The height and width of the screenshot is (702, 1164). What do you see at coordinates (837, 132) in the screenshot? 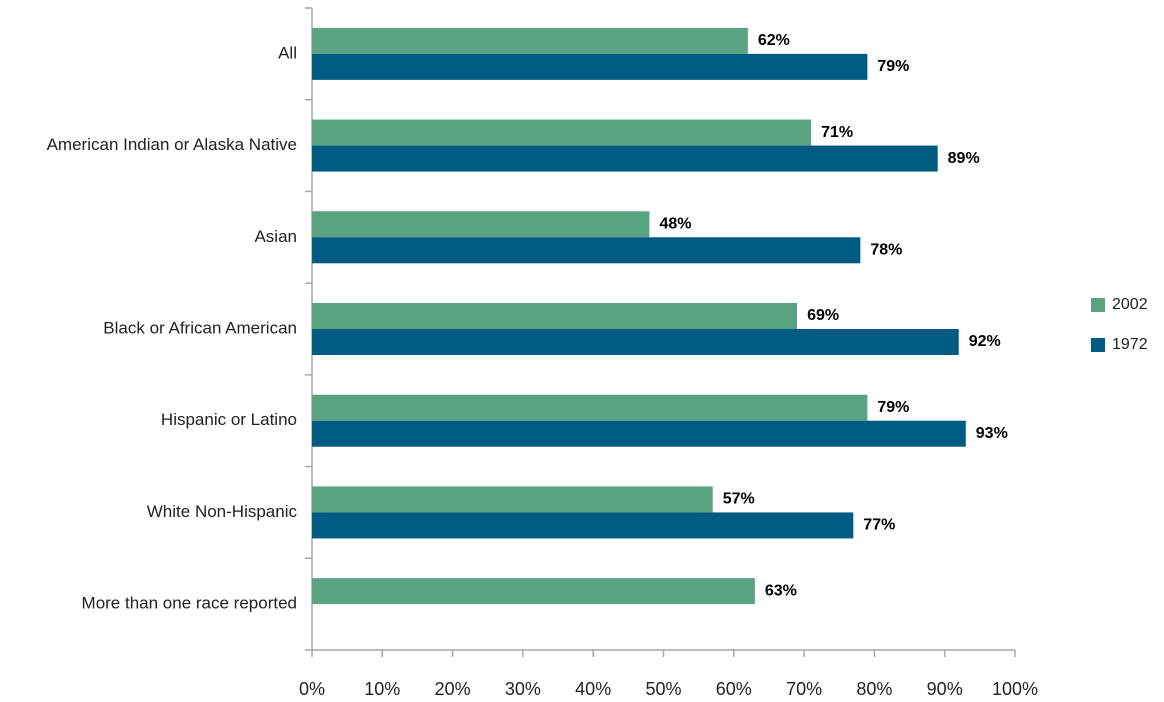
I see `value-label: 71%` at bounding box center [837, 132].